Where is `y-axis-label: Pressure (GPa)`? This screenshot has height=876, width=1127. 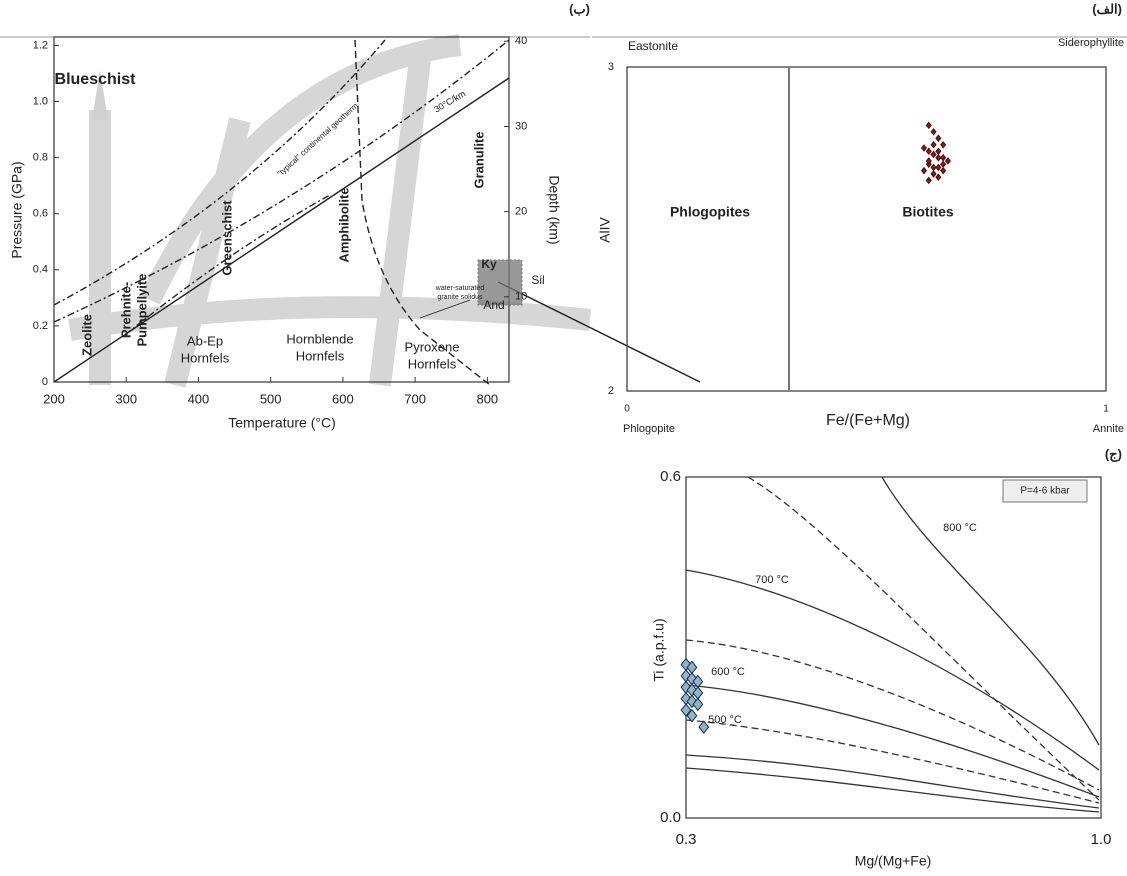
y-axis-label: Pressure (GPa) is located at coordinates (17, 209).